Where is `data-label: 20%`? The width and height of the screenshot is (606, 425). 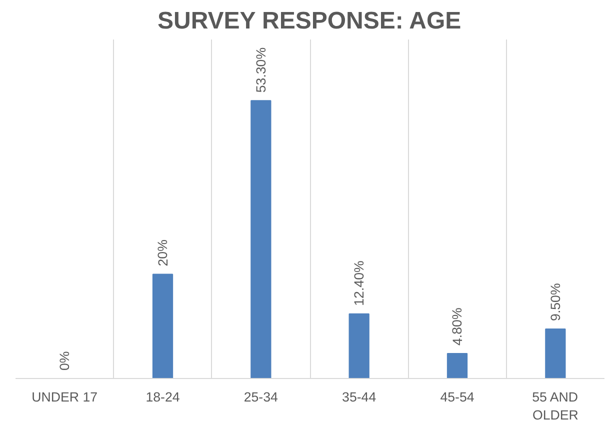 data-label: 20% is located at coordinates (162, 252).